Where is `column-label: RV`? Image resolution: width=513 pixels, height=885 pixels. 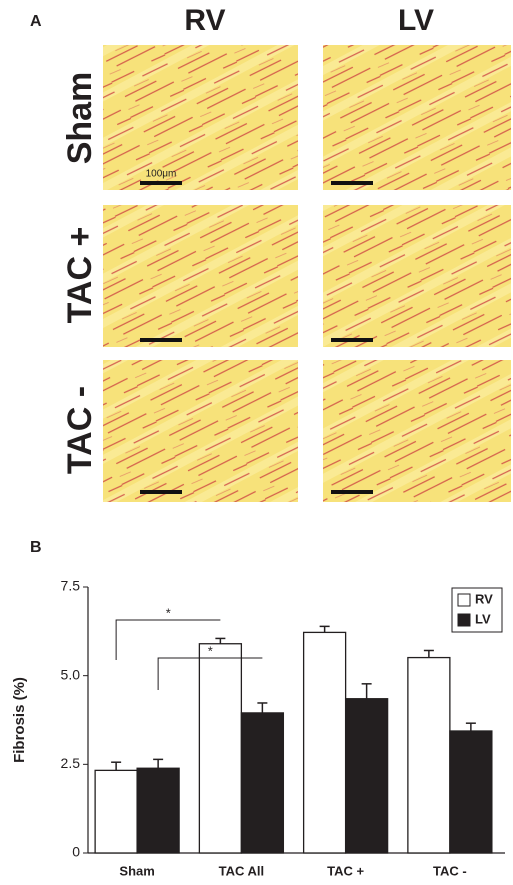 column-label: RV is located at coordinates (204, 20).